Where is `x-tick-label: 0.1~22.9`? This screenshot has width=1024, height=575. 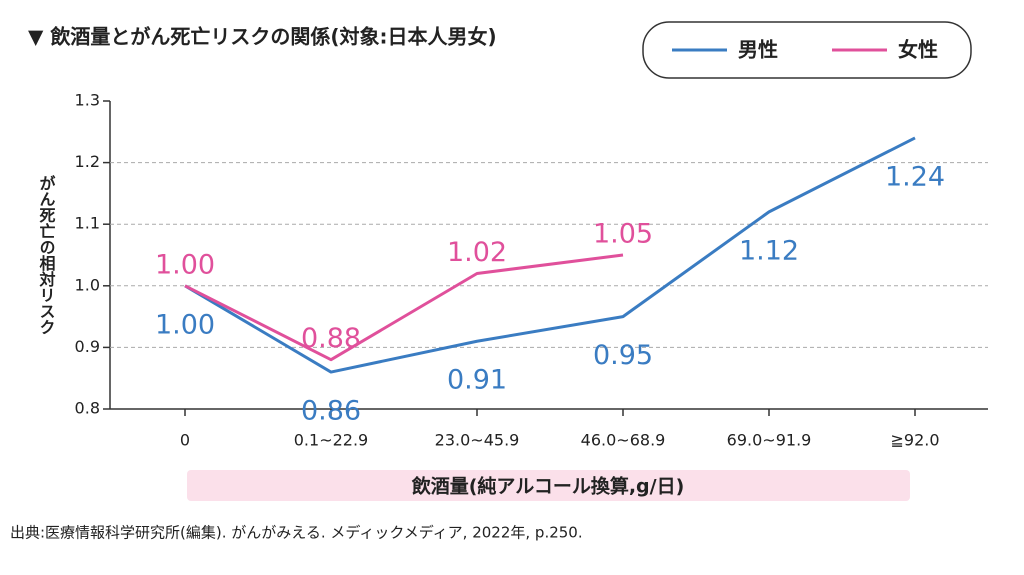 x-tick-label: 0.1~22.9 is located at coordinates (331, 440).